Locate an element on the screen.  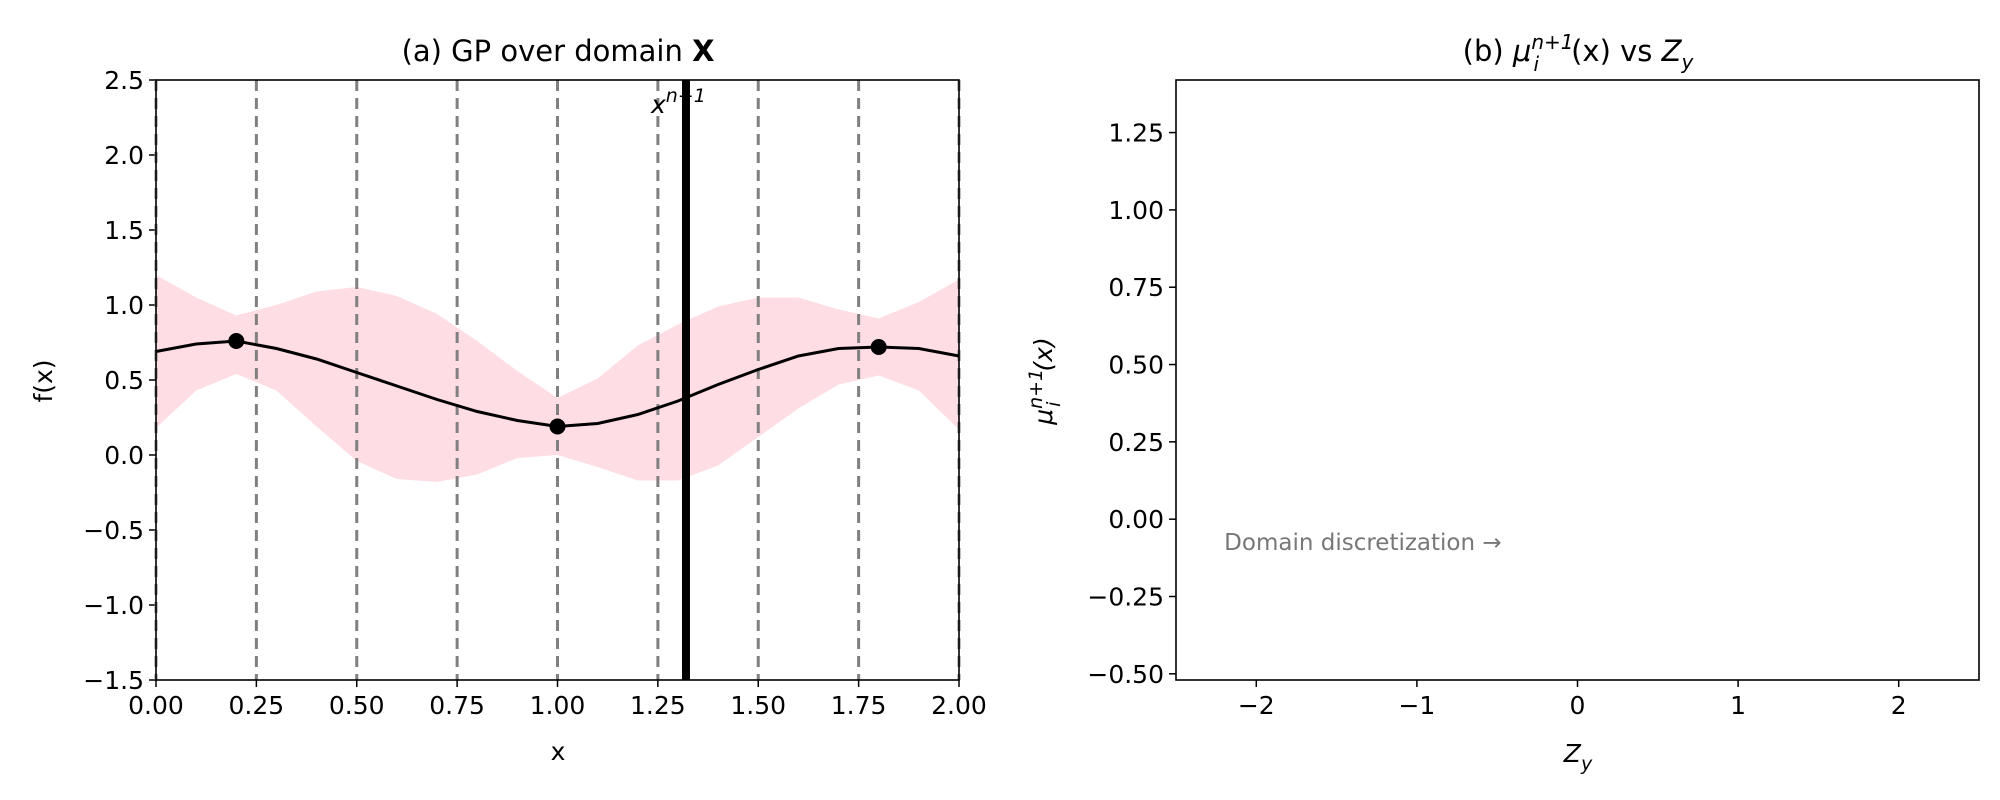
y-tick-label: 1.0 is located at coordinates (124, 305).